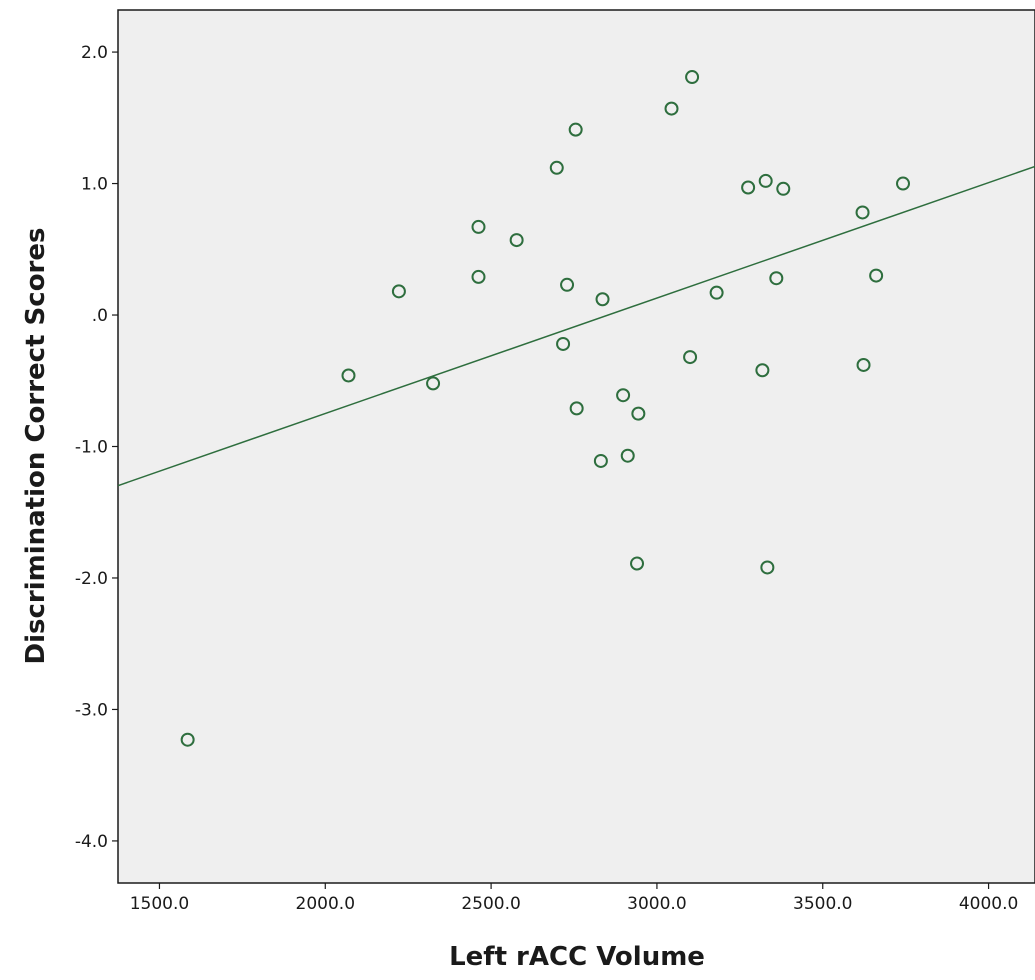 The height and width of the screenshot is (980, 1035). I want to click on y-axis: 2.0 1.0 .0 -1.0 -2.0 -3.0 -4.0, so click(96, 447).